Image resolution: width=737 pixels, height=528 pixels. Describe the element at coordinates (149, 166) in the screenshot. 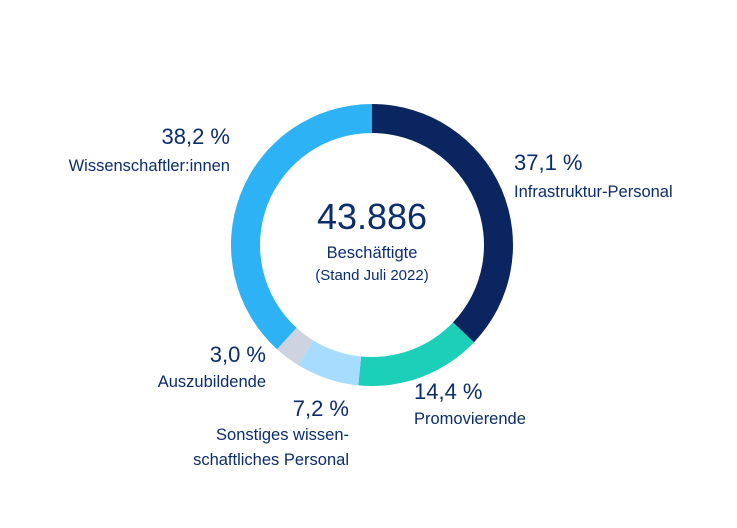

I see `slice-name: Wissenschaftler:innen` at that location.